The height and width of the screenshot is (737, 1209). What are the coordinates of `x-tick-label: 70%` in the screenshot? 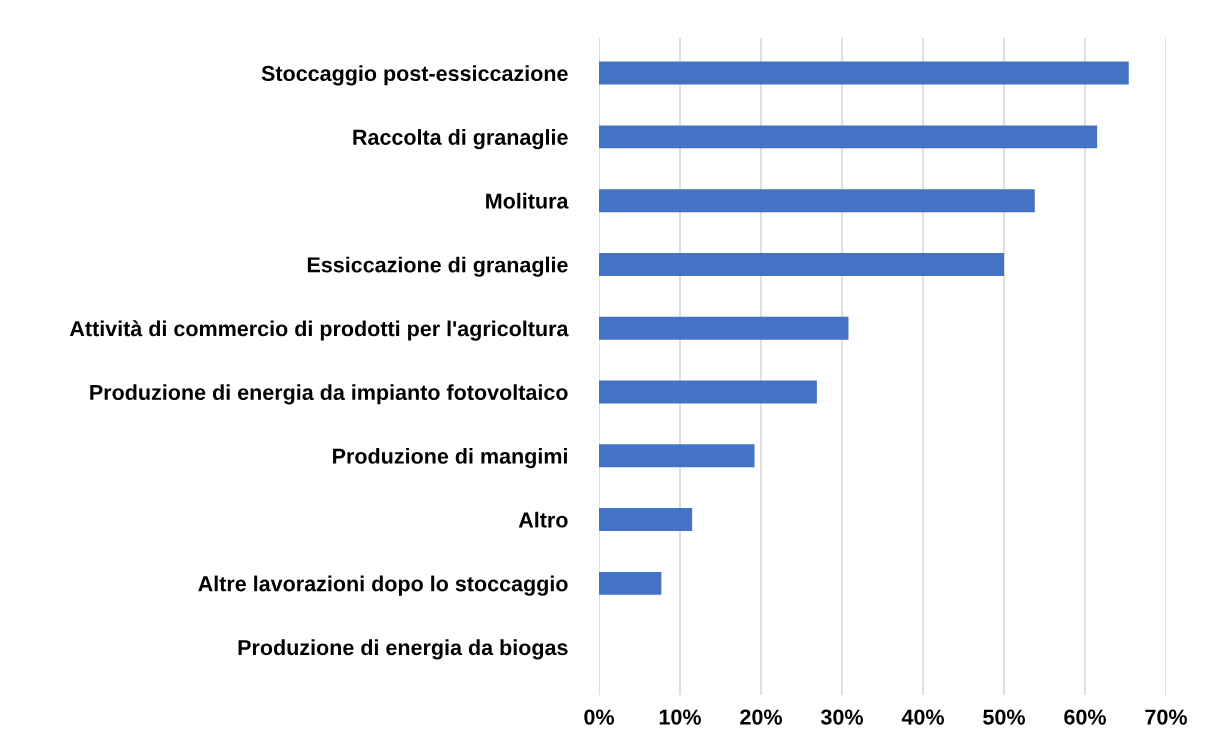 It's located at (1166, 717).